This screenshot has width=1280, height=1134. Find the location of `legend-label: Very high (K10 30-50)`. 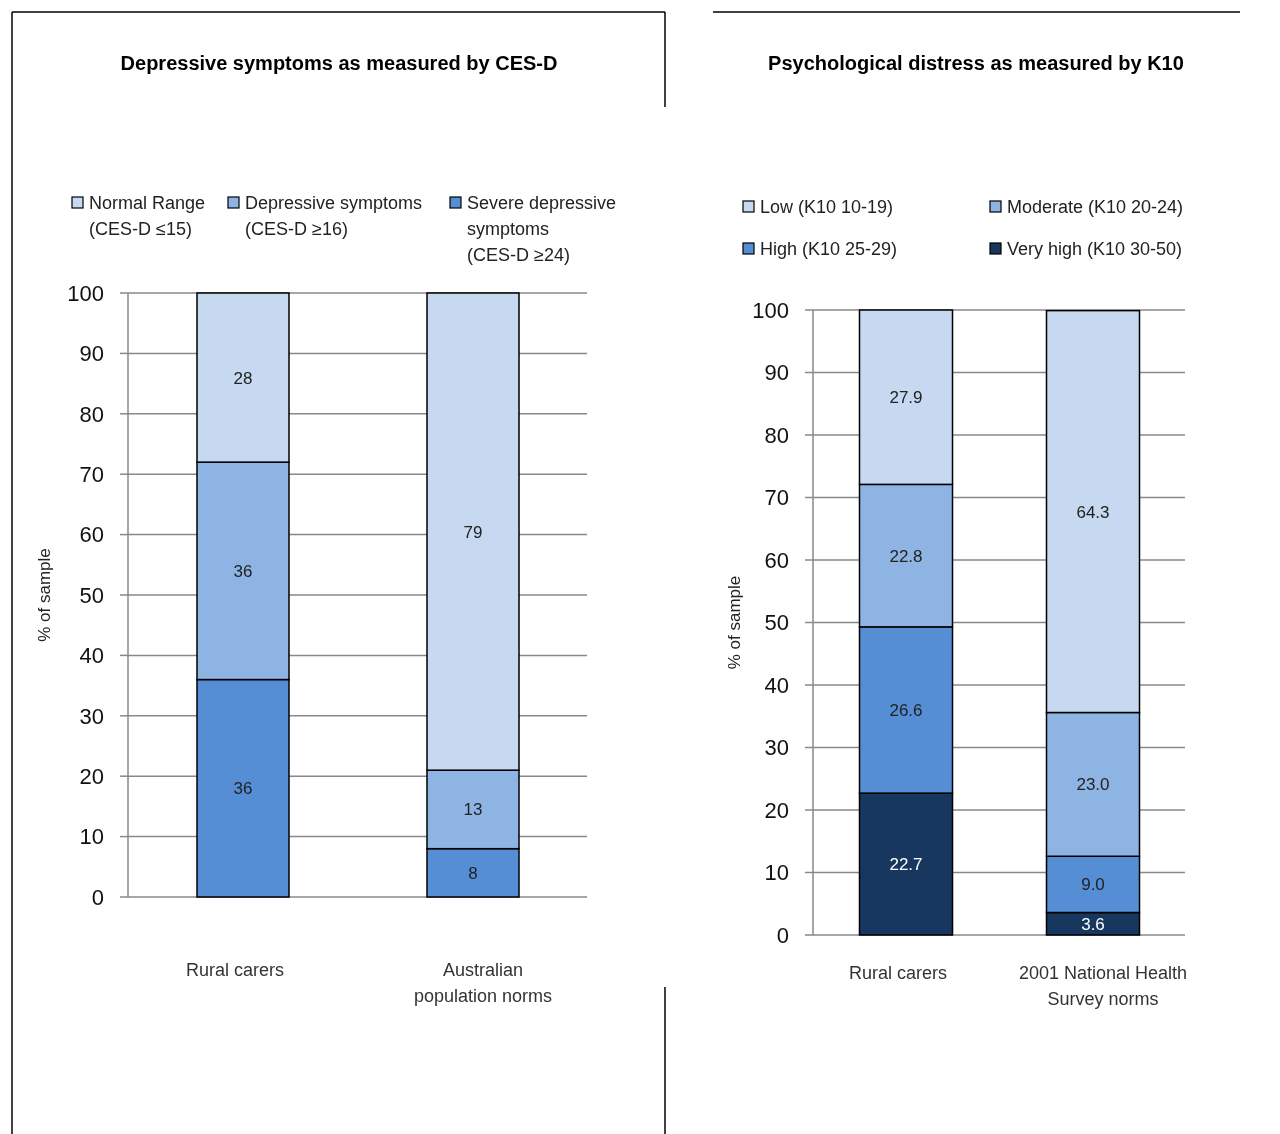

legend-label: Very high (K10 30-50) is located at coordinates (1095, 249).